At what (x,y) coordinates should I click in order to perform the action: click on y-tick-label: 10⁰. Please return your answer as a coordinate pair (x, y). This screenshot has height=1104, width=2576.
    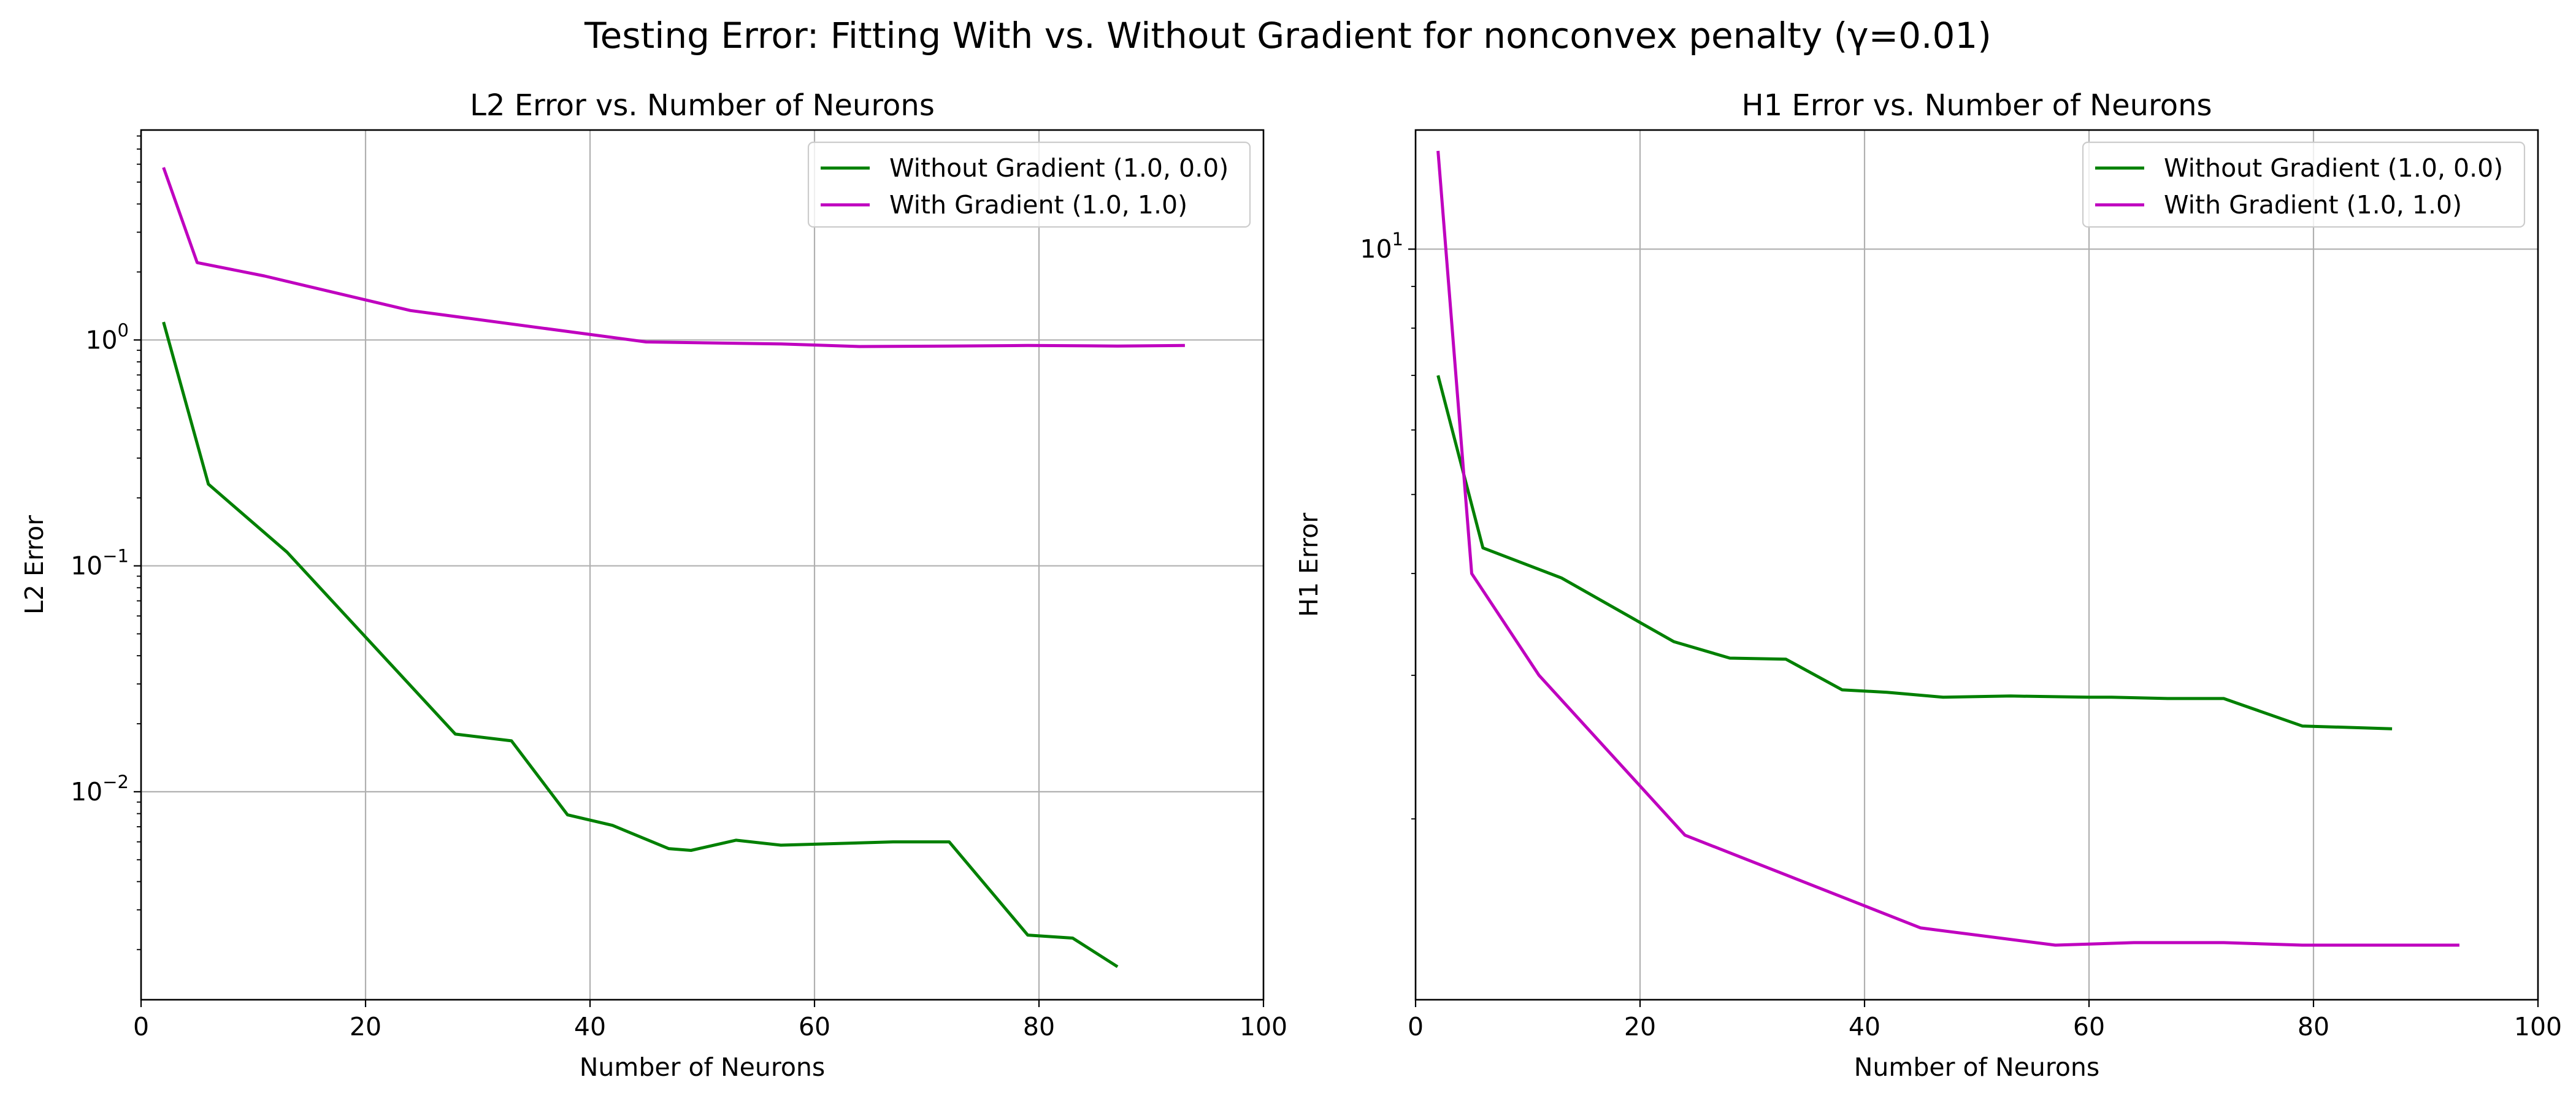
    Looking at the image, I should click on (107, 337).